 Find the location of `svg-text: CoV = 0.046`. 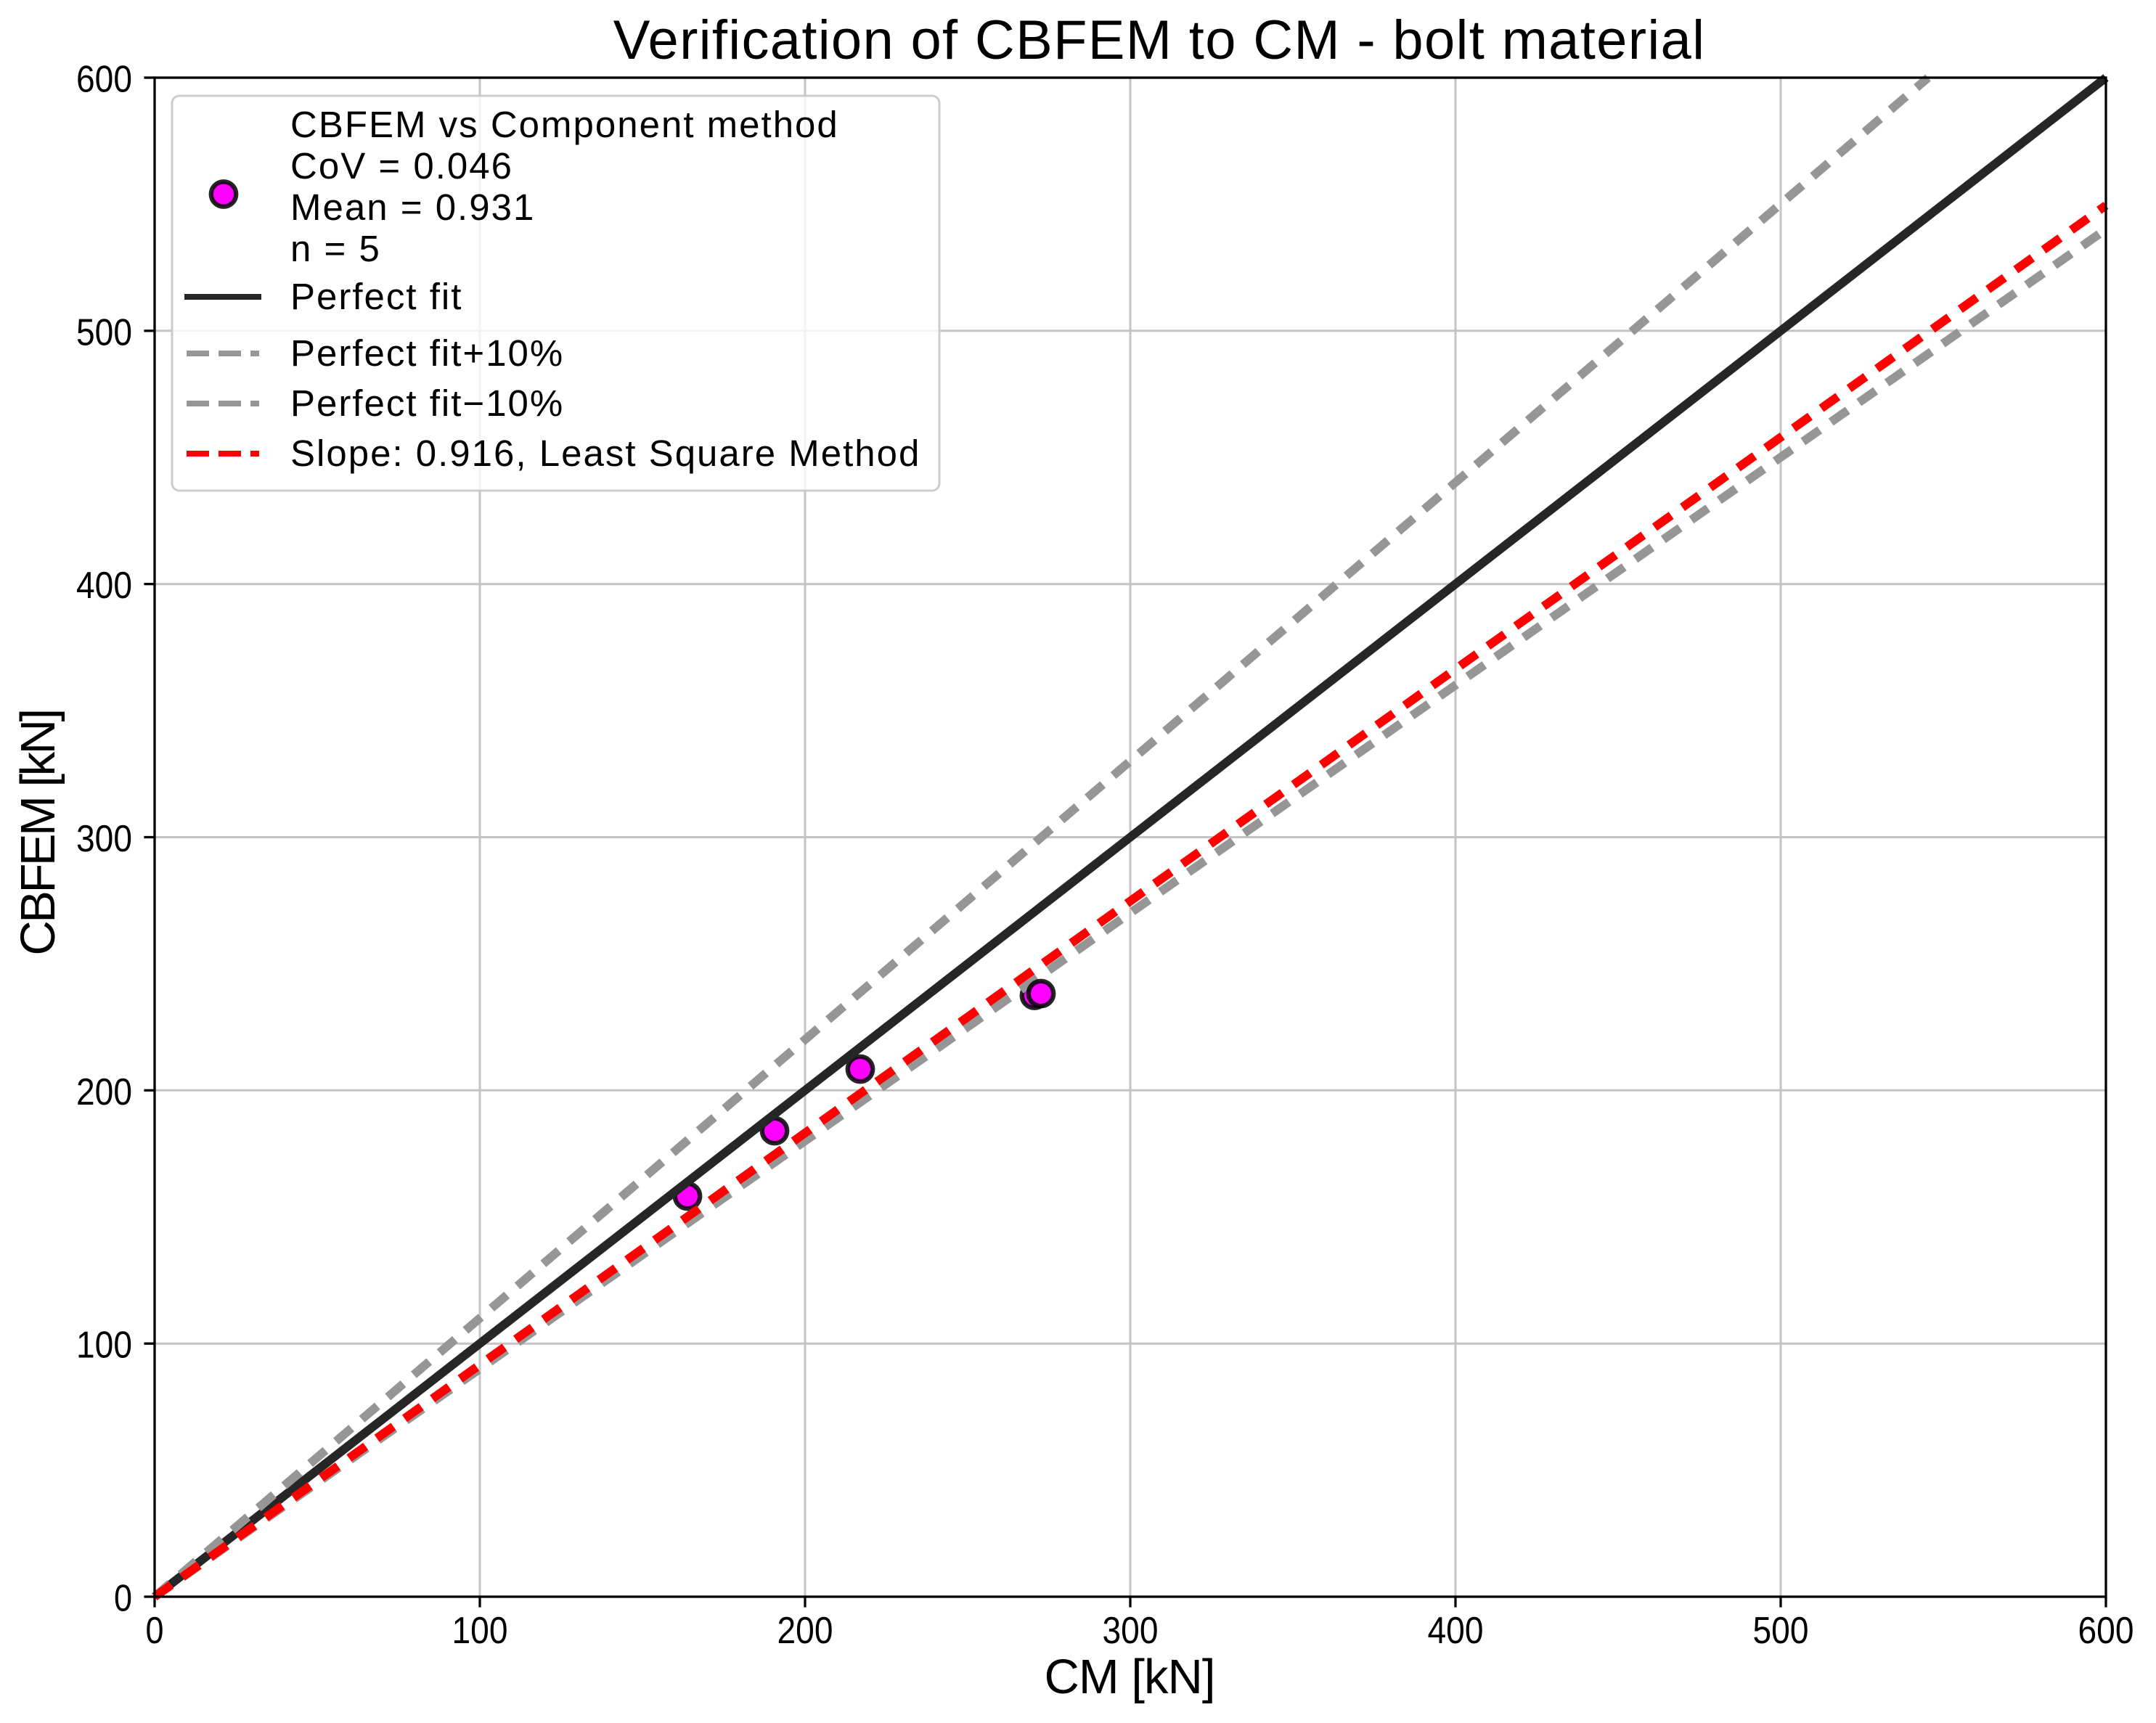

svg-text: CoV = 0.046 is located at coordinates (402, 166).